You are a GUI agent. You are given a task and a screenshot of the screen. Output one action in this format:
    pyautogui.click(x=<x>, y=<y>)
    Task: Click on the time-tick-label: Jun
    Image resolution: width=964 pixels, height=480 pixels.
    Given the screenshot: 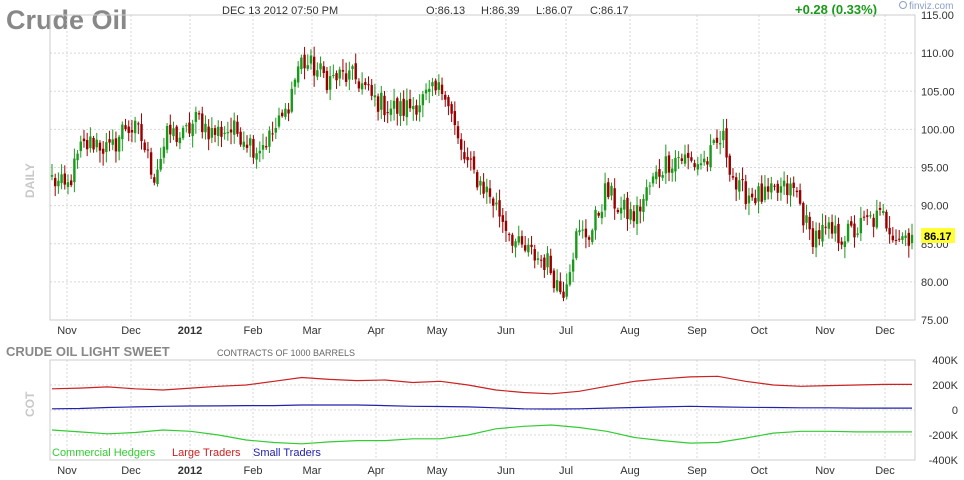 What is the action you would take?
    pyautogui.click(x=506, y=331)
    